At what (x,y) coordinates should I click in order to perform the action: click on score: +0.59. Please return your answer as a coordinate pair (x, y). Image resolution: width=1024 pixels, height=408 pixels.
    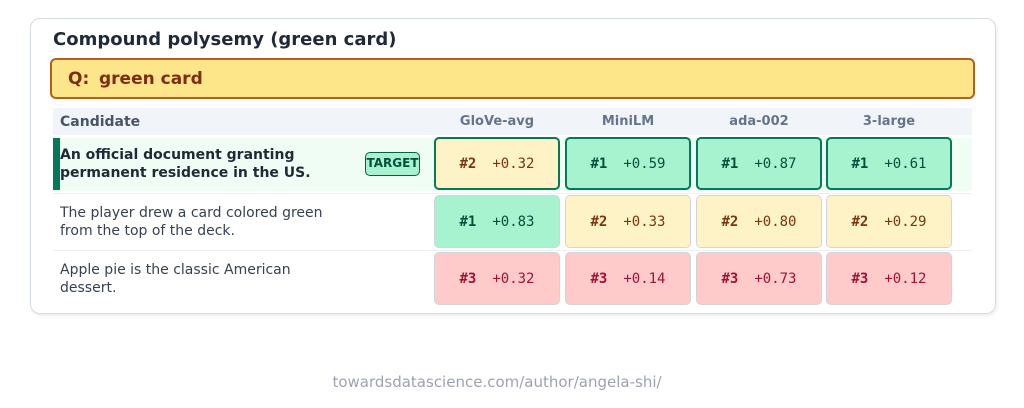
    Looking at the image, I should click on (644, 163).